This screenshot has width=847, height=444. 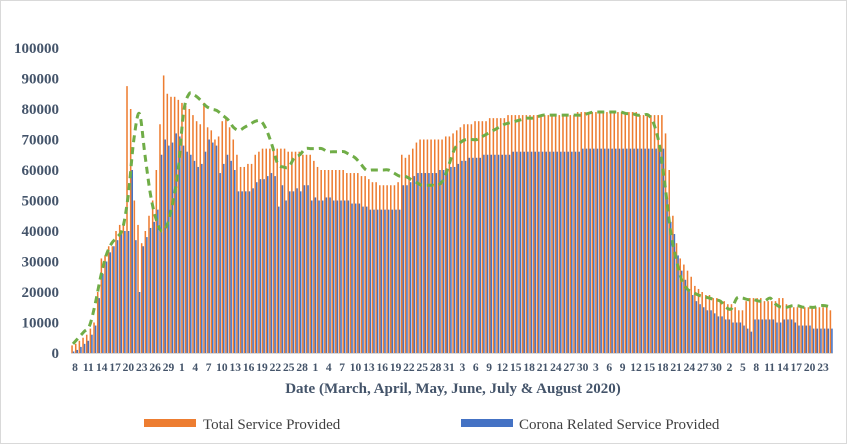 I want to click on x-tick-label: 9, so click(x=489, y=368).